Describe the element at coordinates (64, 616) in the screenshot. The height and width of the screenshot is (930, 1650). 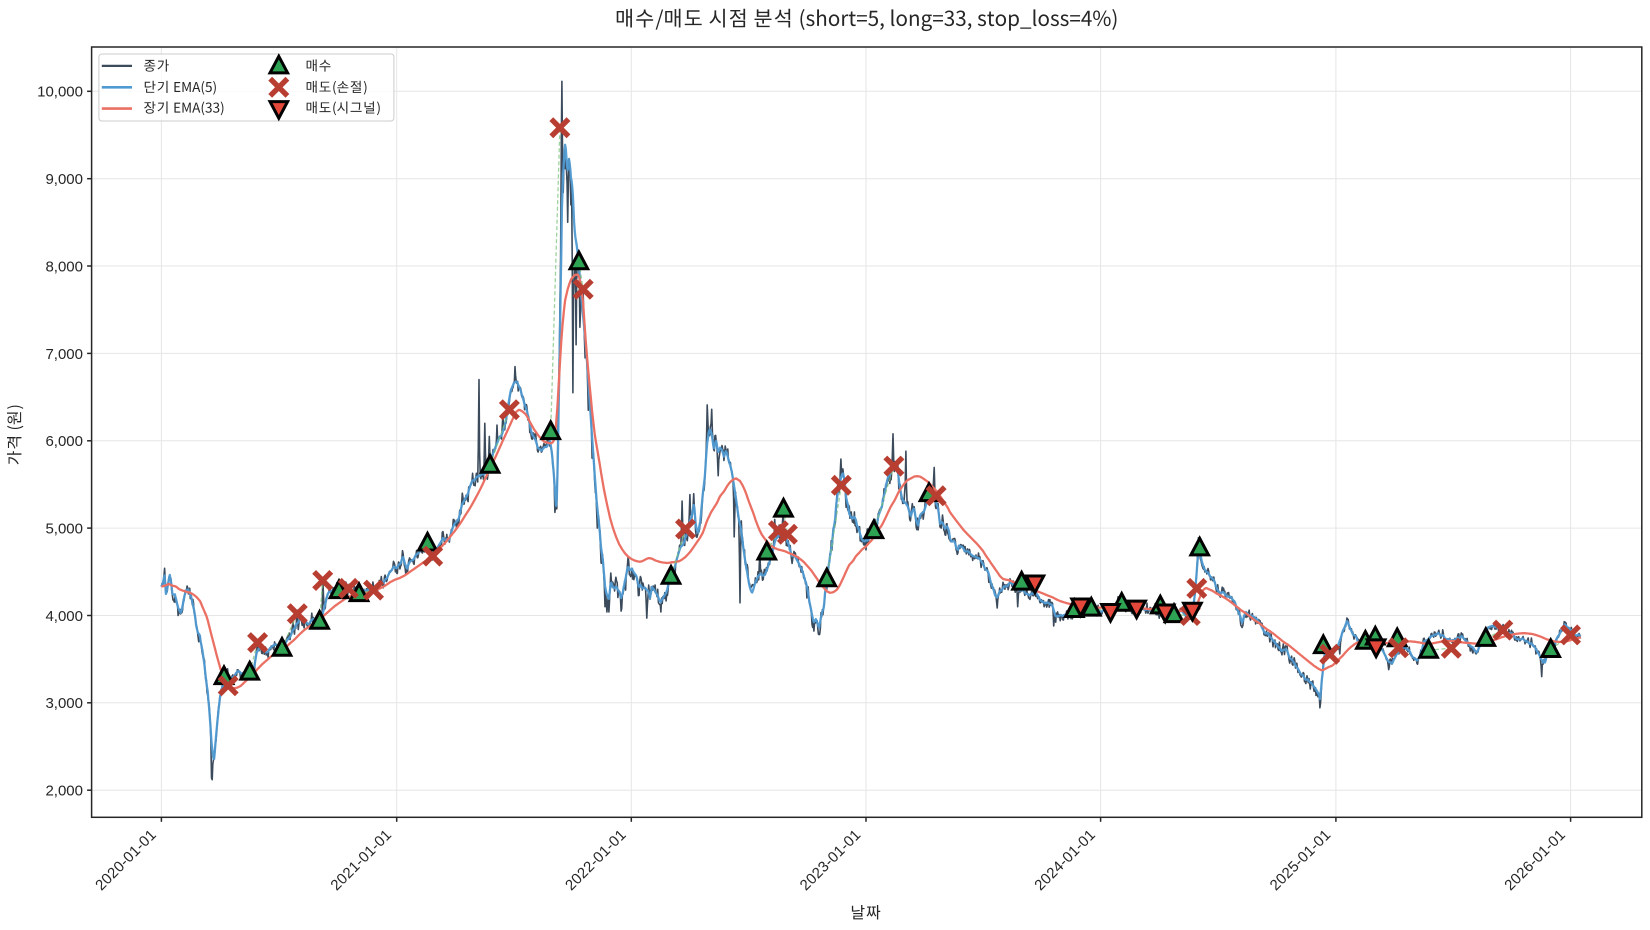
I see `svg-text: 4,000` at that location.